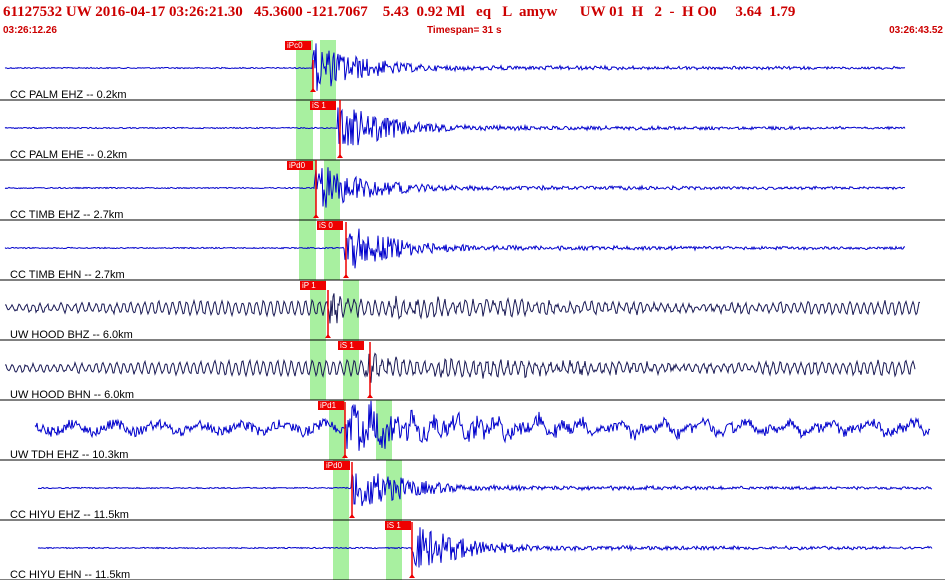 Image resolution: width=945 pixels, height=580 pixels. What do you see at coordinates (69, 455) in the screenshot?
I see `trace-label: UW TDH EHZ -- 10.3km` at bounding box center [69, 455].